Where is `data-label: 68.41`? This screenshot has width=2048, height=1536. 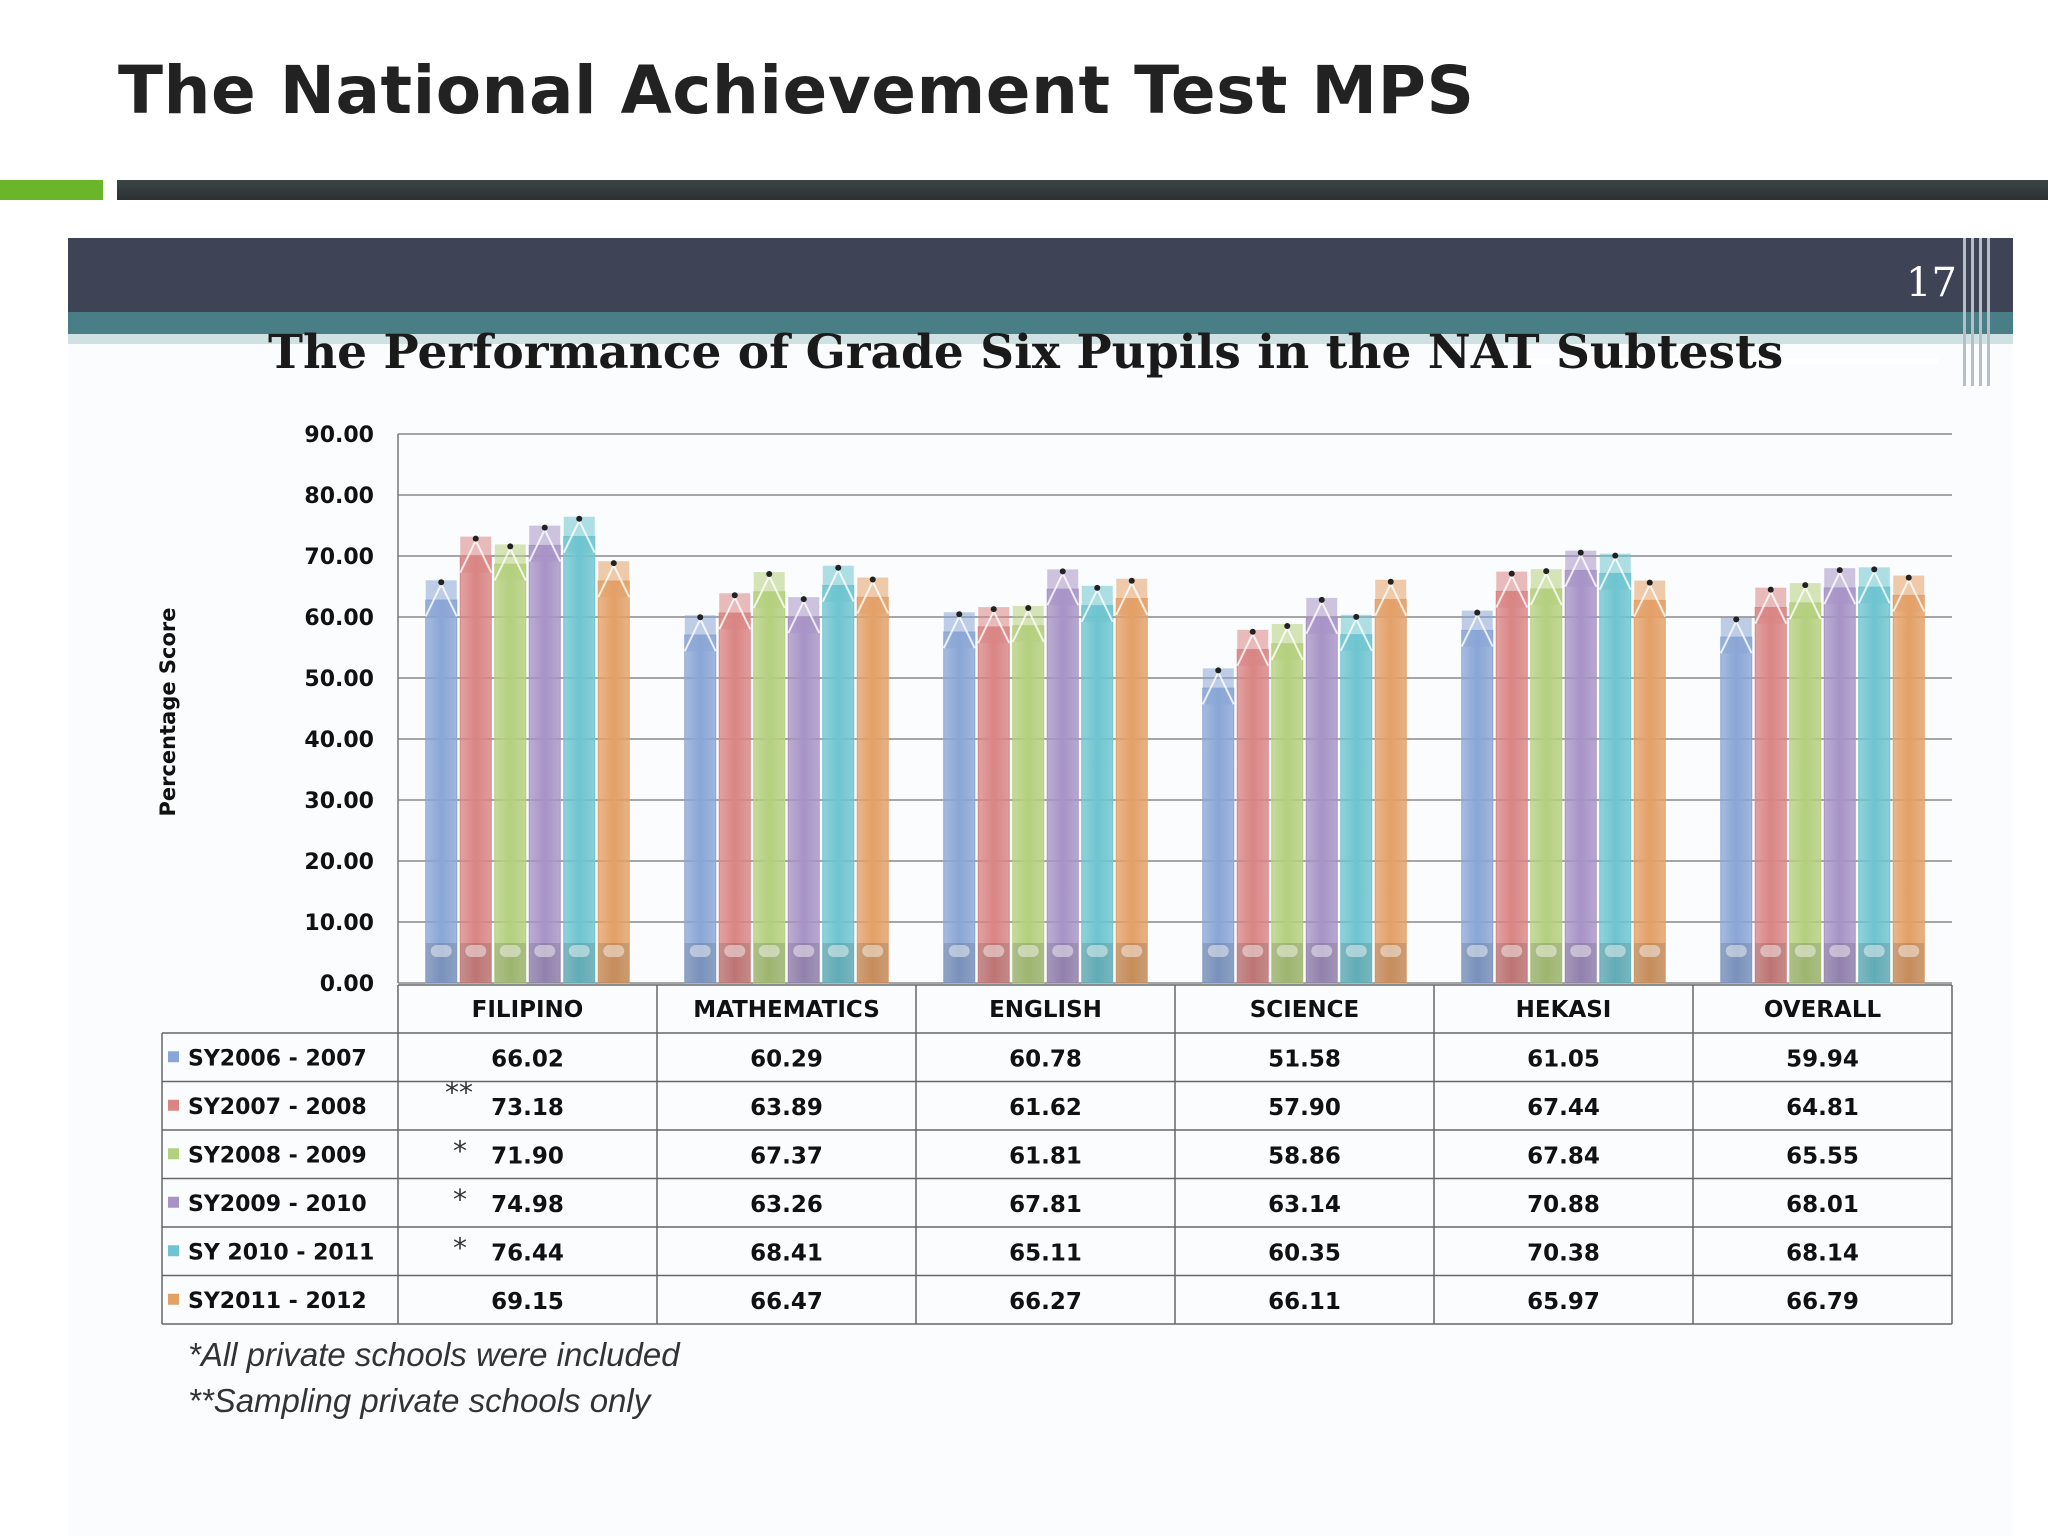
data-label: 68.41 is located at coordinates (786, 1253).